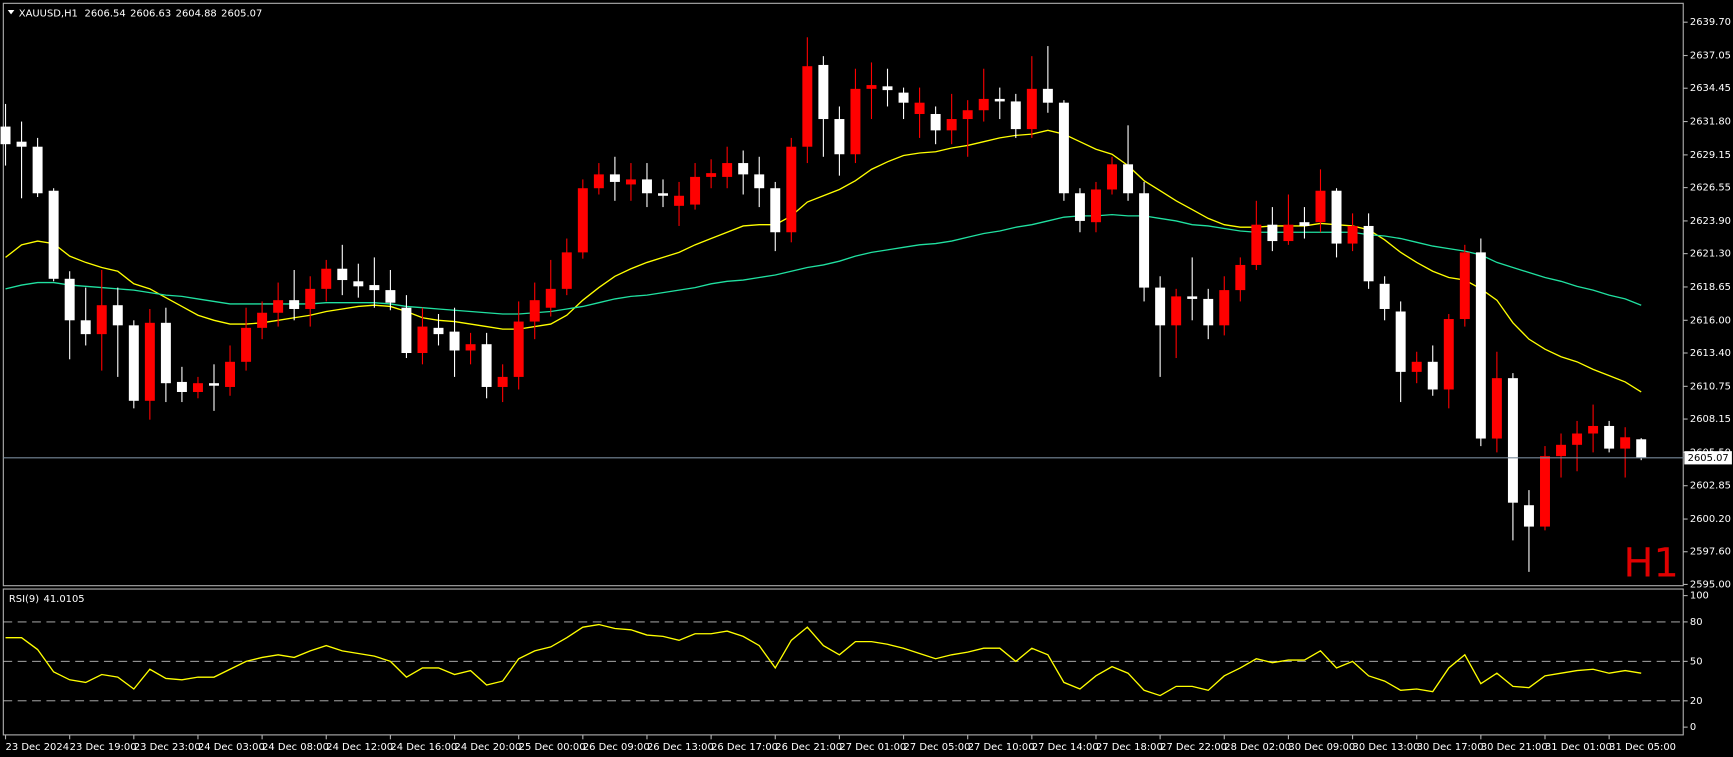 The image size is (1733, 757). What do you see at coordinates (423, 747) in the screenshot?
I see `x-tick-label: 24 Dec 16:00` at bounding box center [423, 747].